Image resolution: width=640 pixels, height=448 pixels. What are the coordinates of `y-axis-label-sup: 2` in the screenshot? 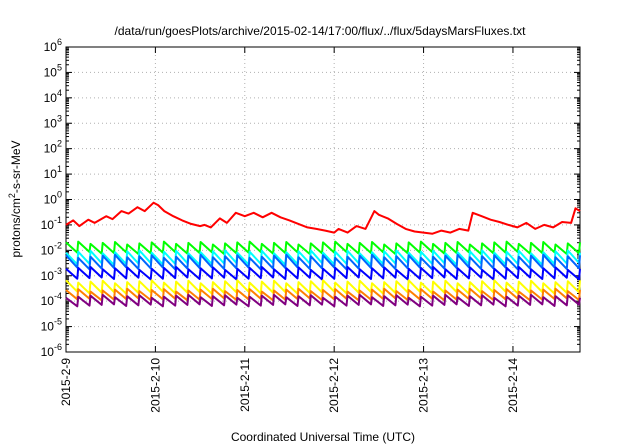 It's located at (12, 195).